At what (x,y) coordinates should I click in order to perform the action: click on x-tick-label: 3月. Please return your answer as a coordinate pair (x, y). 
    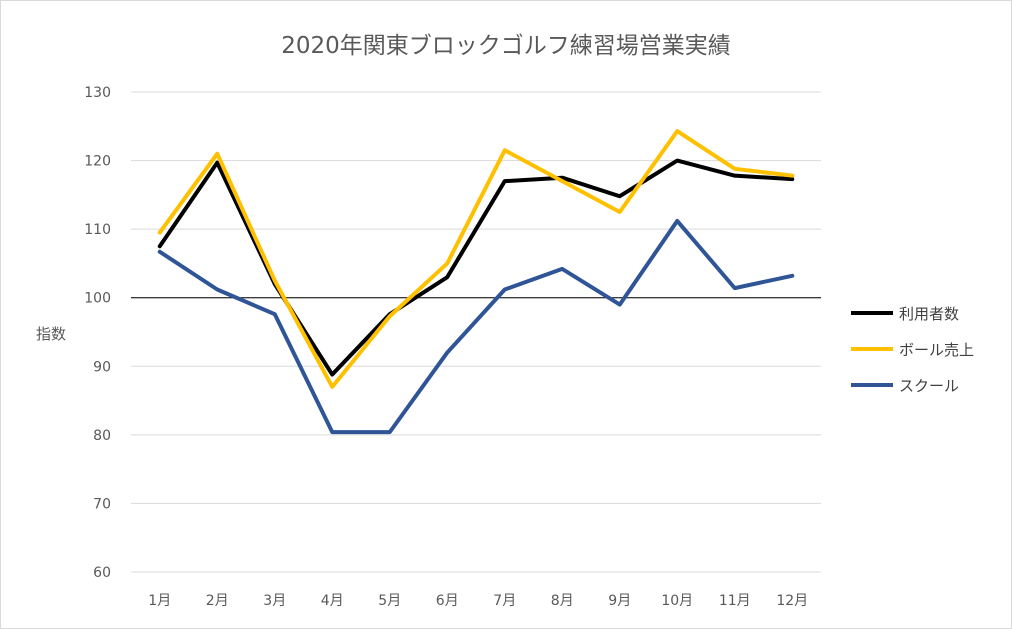
    Looking at the image, I should click on (274, 601).